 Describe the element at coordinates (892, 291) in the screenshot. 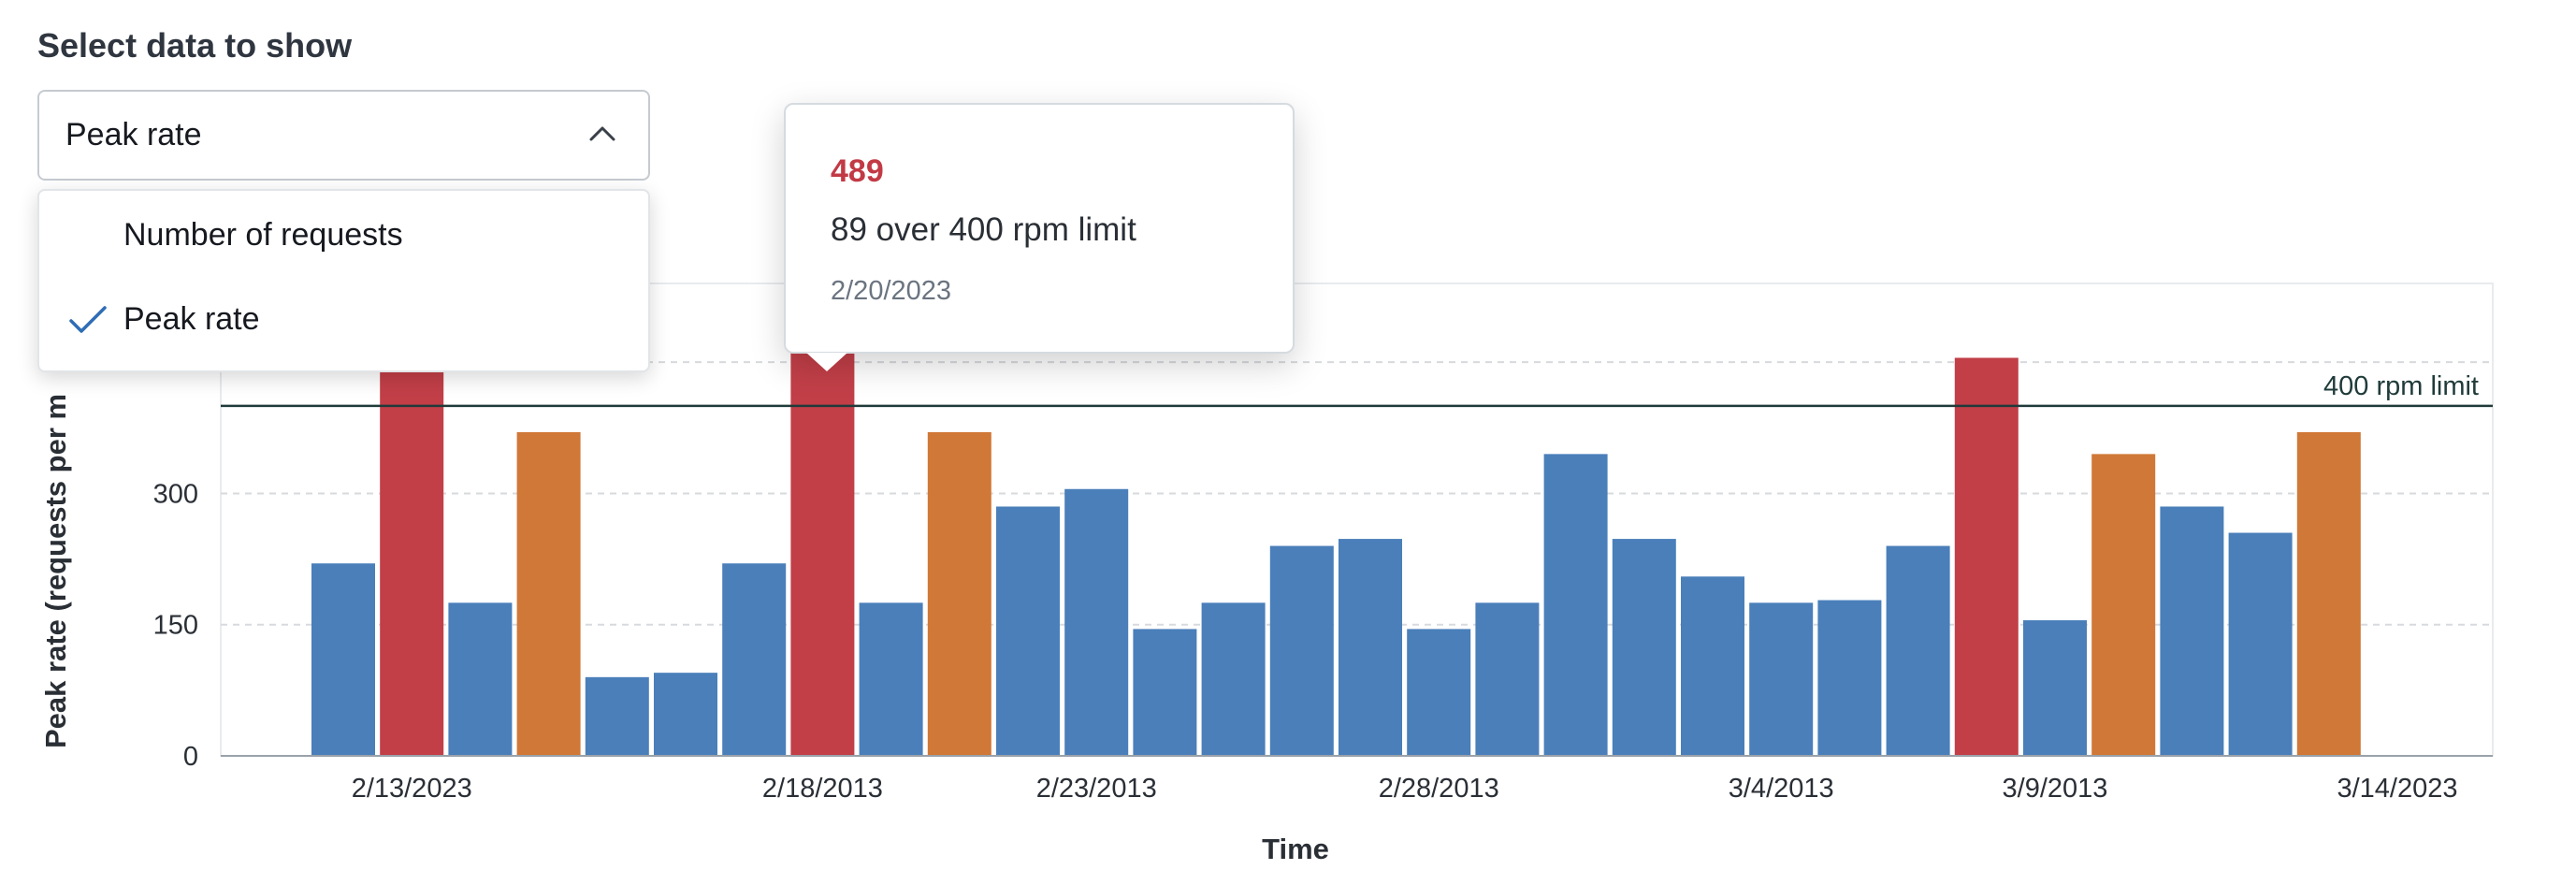

I see `tooltip-date: 2/20/2023` at that location.